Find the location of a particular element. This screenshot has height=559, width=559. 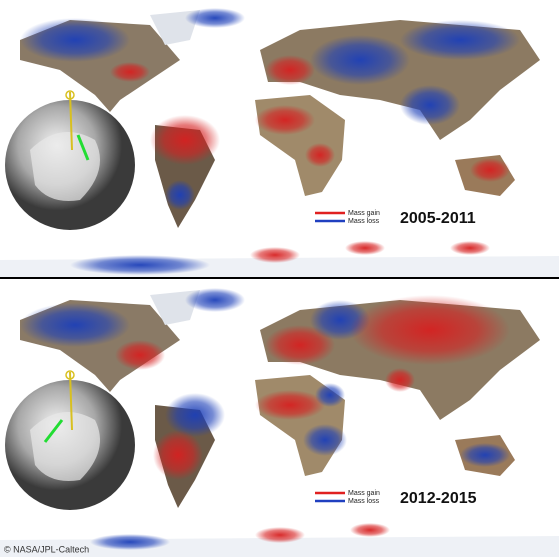

period-label: 2012-2015 is located at coordinates (438, 498).